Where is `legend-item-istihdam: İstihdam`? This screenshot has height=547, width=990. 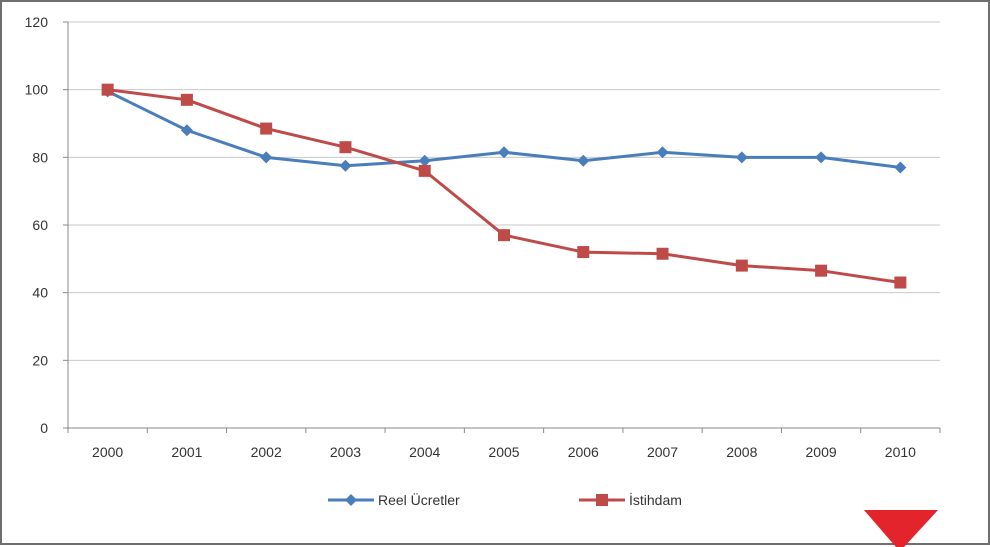
legend-item-istihdam: İstihdam is located at coordinates (630, 499).